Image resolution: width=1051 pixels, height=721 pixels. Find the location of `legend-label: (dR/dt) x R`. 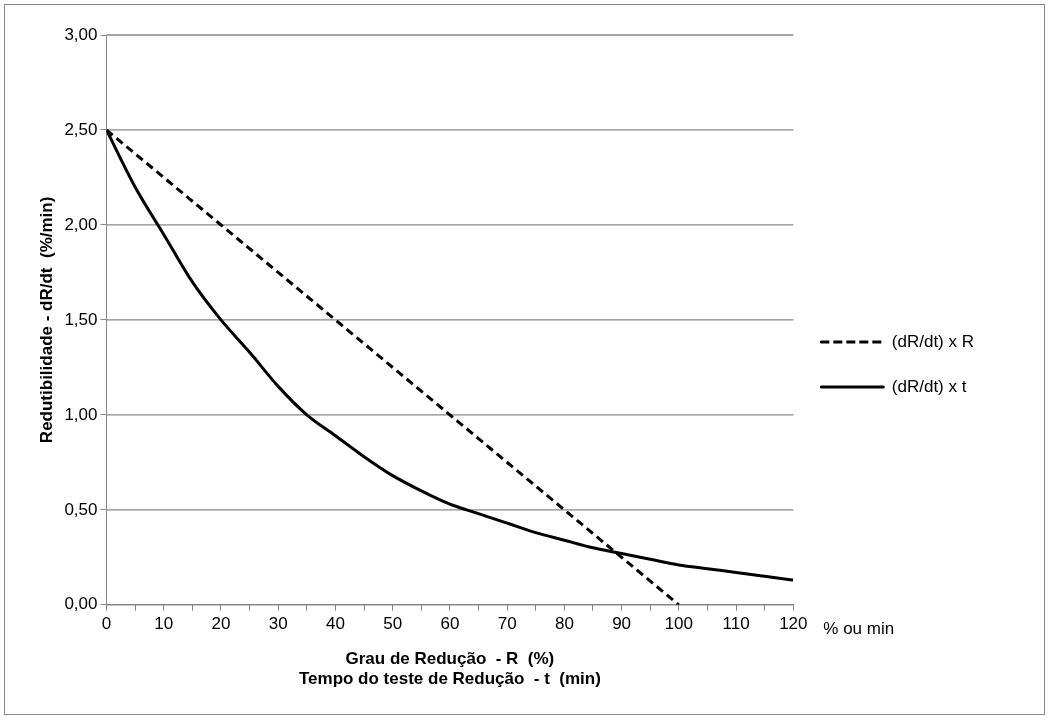

legend-label: (dR/dt) x R is located at coordinates (933, 341).